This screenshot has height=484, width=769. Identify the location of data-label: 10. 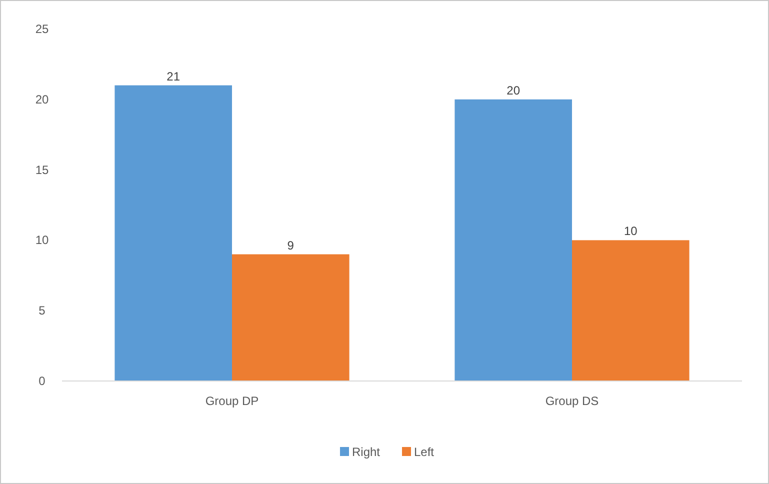
(631, 231).